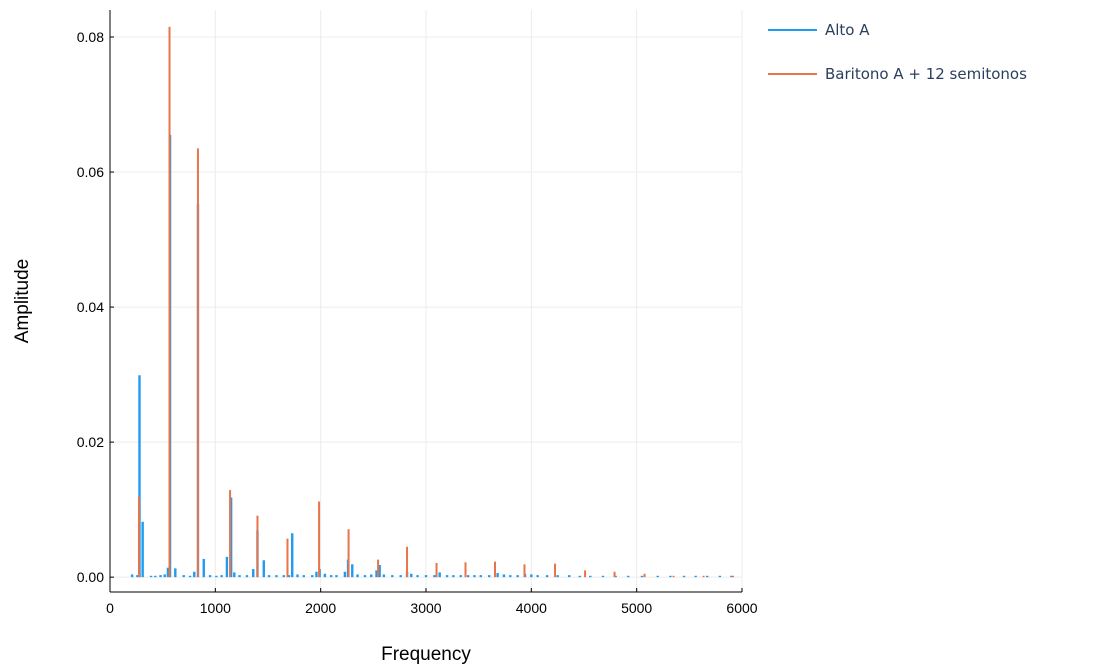 The image size is (1096, 666). What do you see at coordinates (897, 52) in the screenshot?
I see `legend: Alto A Baritono A + 12 semitonos` at bounding box center [897, 52].